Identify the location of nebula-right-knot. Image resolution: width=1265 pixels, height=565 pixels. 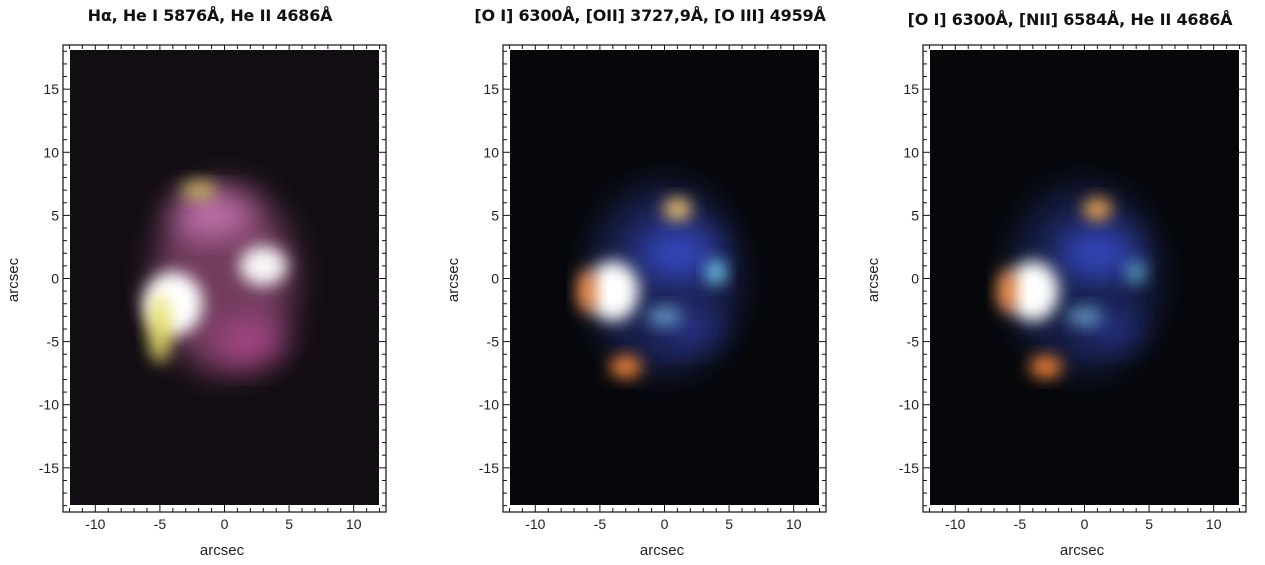
(263, 265).